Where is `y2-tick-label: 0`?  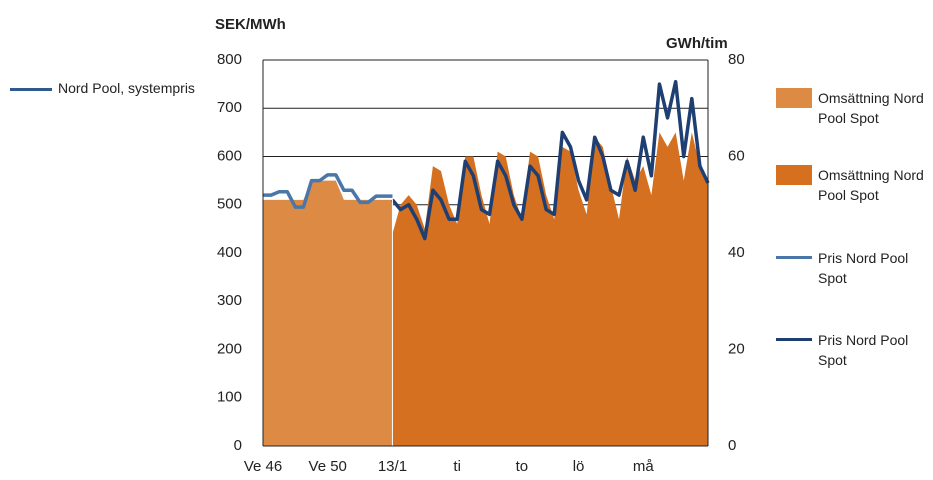 y2-tick-label: 0 is located at coordinates (732, 445).